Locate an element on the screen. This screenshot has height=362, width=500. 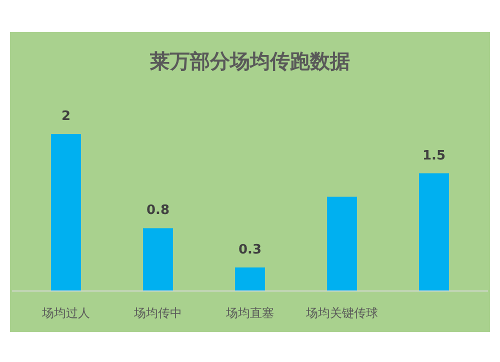
data-label: 2 is located at coordinates (66, 116).